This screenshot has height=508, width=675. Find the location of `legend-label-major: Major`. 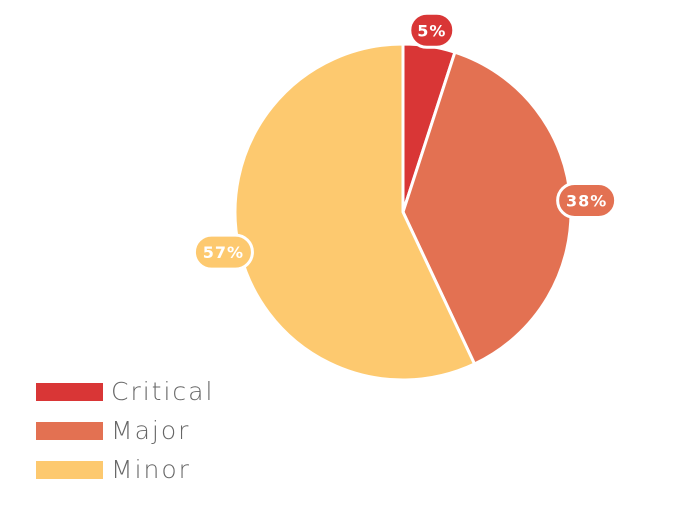

legend-label-major: Major is located at coordinates (151, 430).